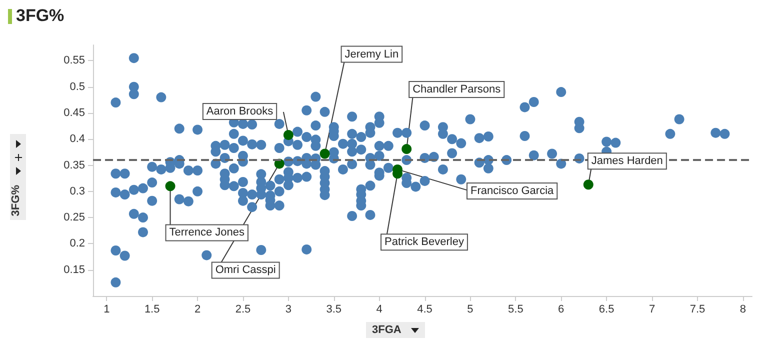  What do you see at coordinates (245, 270) in the screenshot?
I see `annotation: Omri Casspi` at bounding box center [245, 270].